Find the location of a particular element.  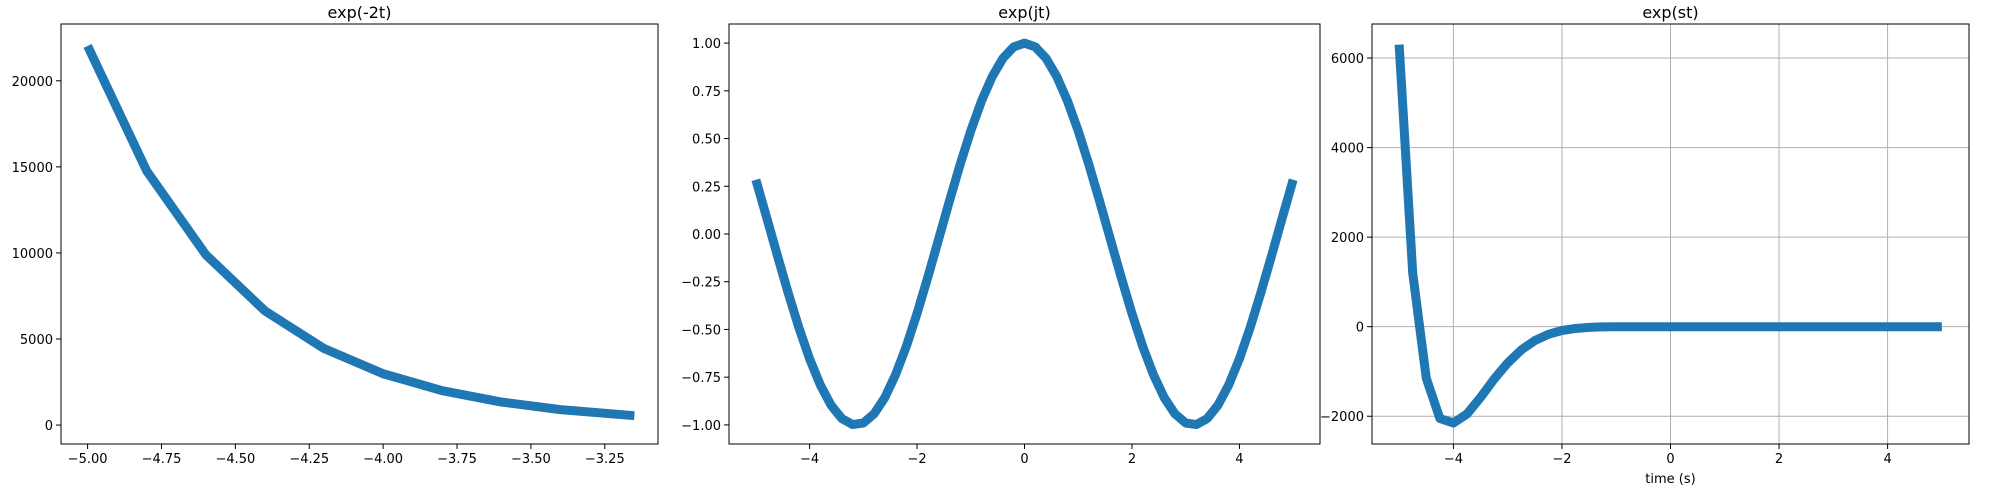

y-tick-label-neg2000: −2000 is located at coordinates (1342, 417).